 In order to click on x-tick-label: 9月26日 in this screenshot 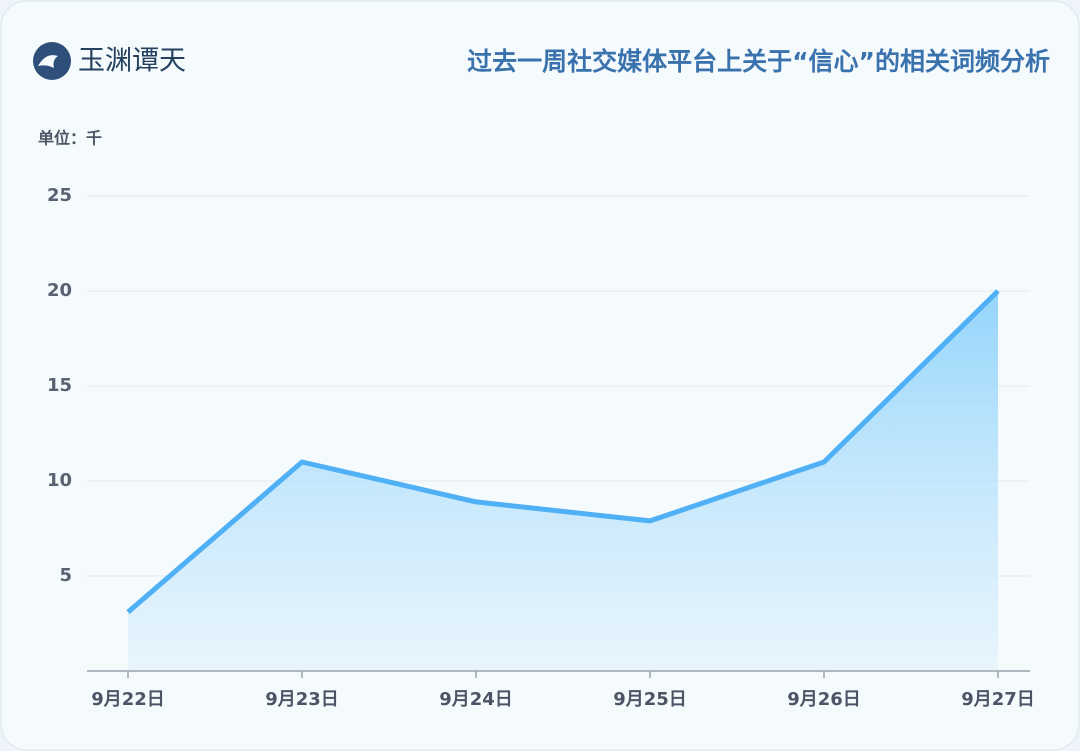, I will do `click(824, 699)`.